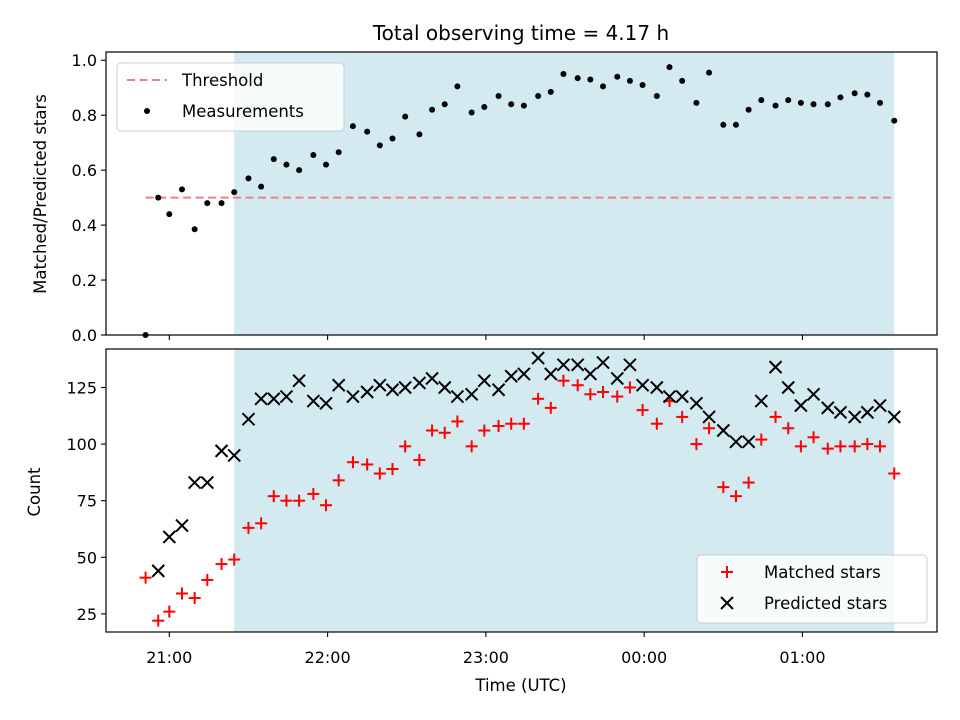 The height and width of the screenshot is (720, 960). Describe the element at coordinates (84, 280) in the screenshot. I see `ratio-y-tick-label: 0.2` at that location.